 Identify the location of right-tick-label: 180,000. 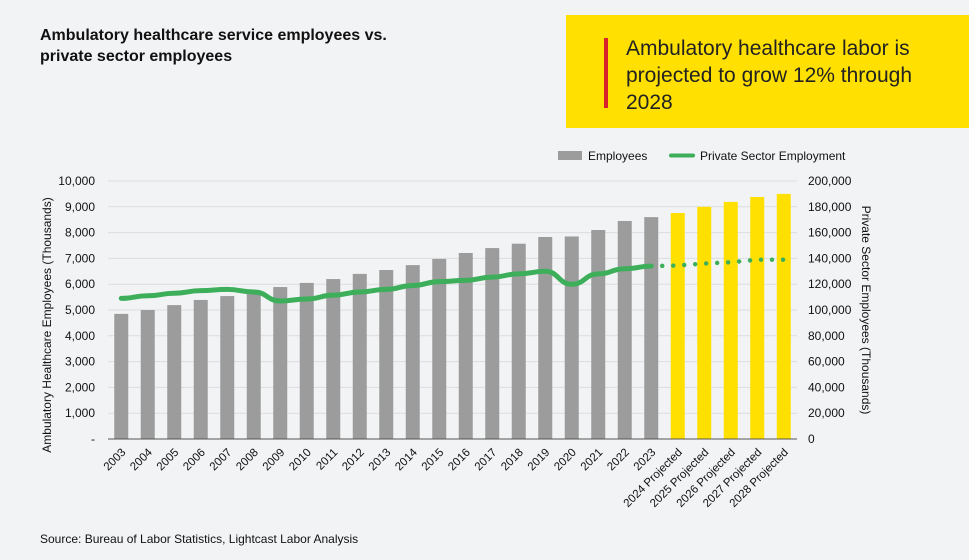
(830, 207).